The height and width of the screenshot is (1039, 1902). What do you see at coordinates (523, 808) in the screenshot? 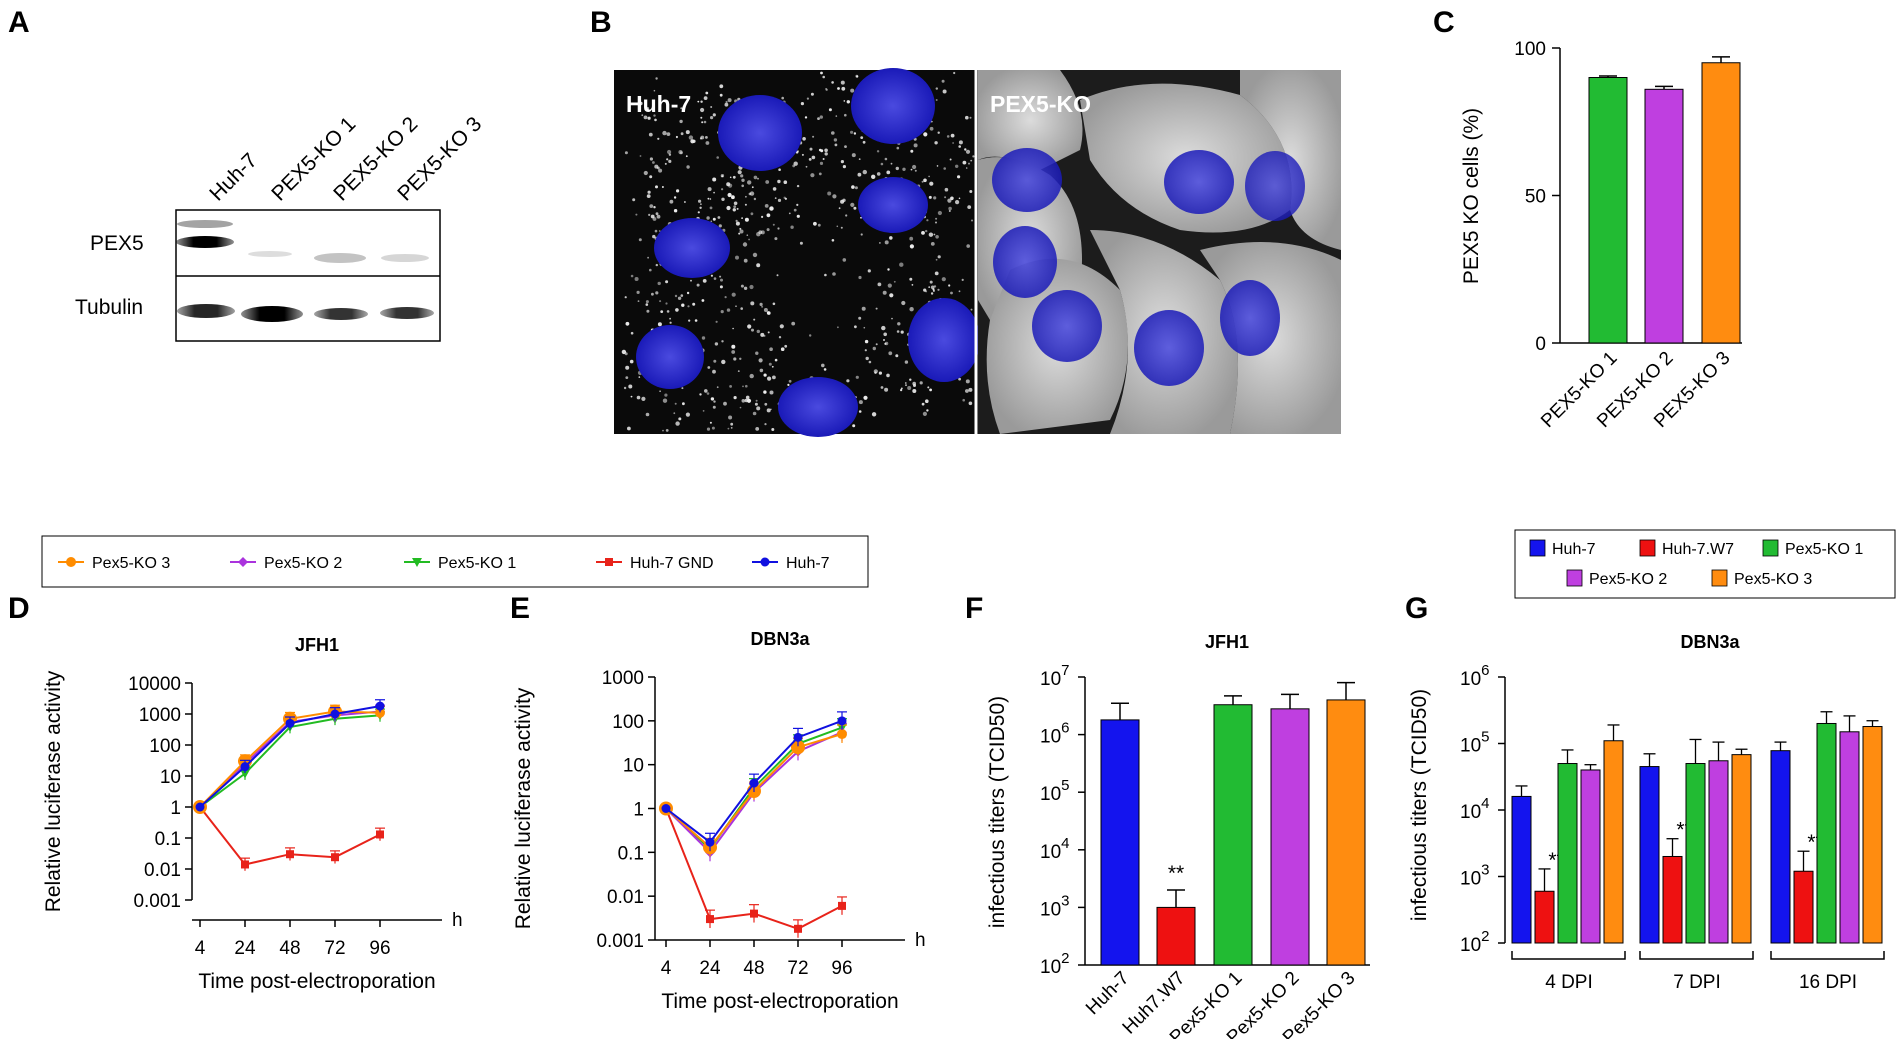
I see `y-axis-label: Relative luciferase activity` at bounding box center [523, 808].